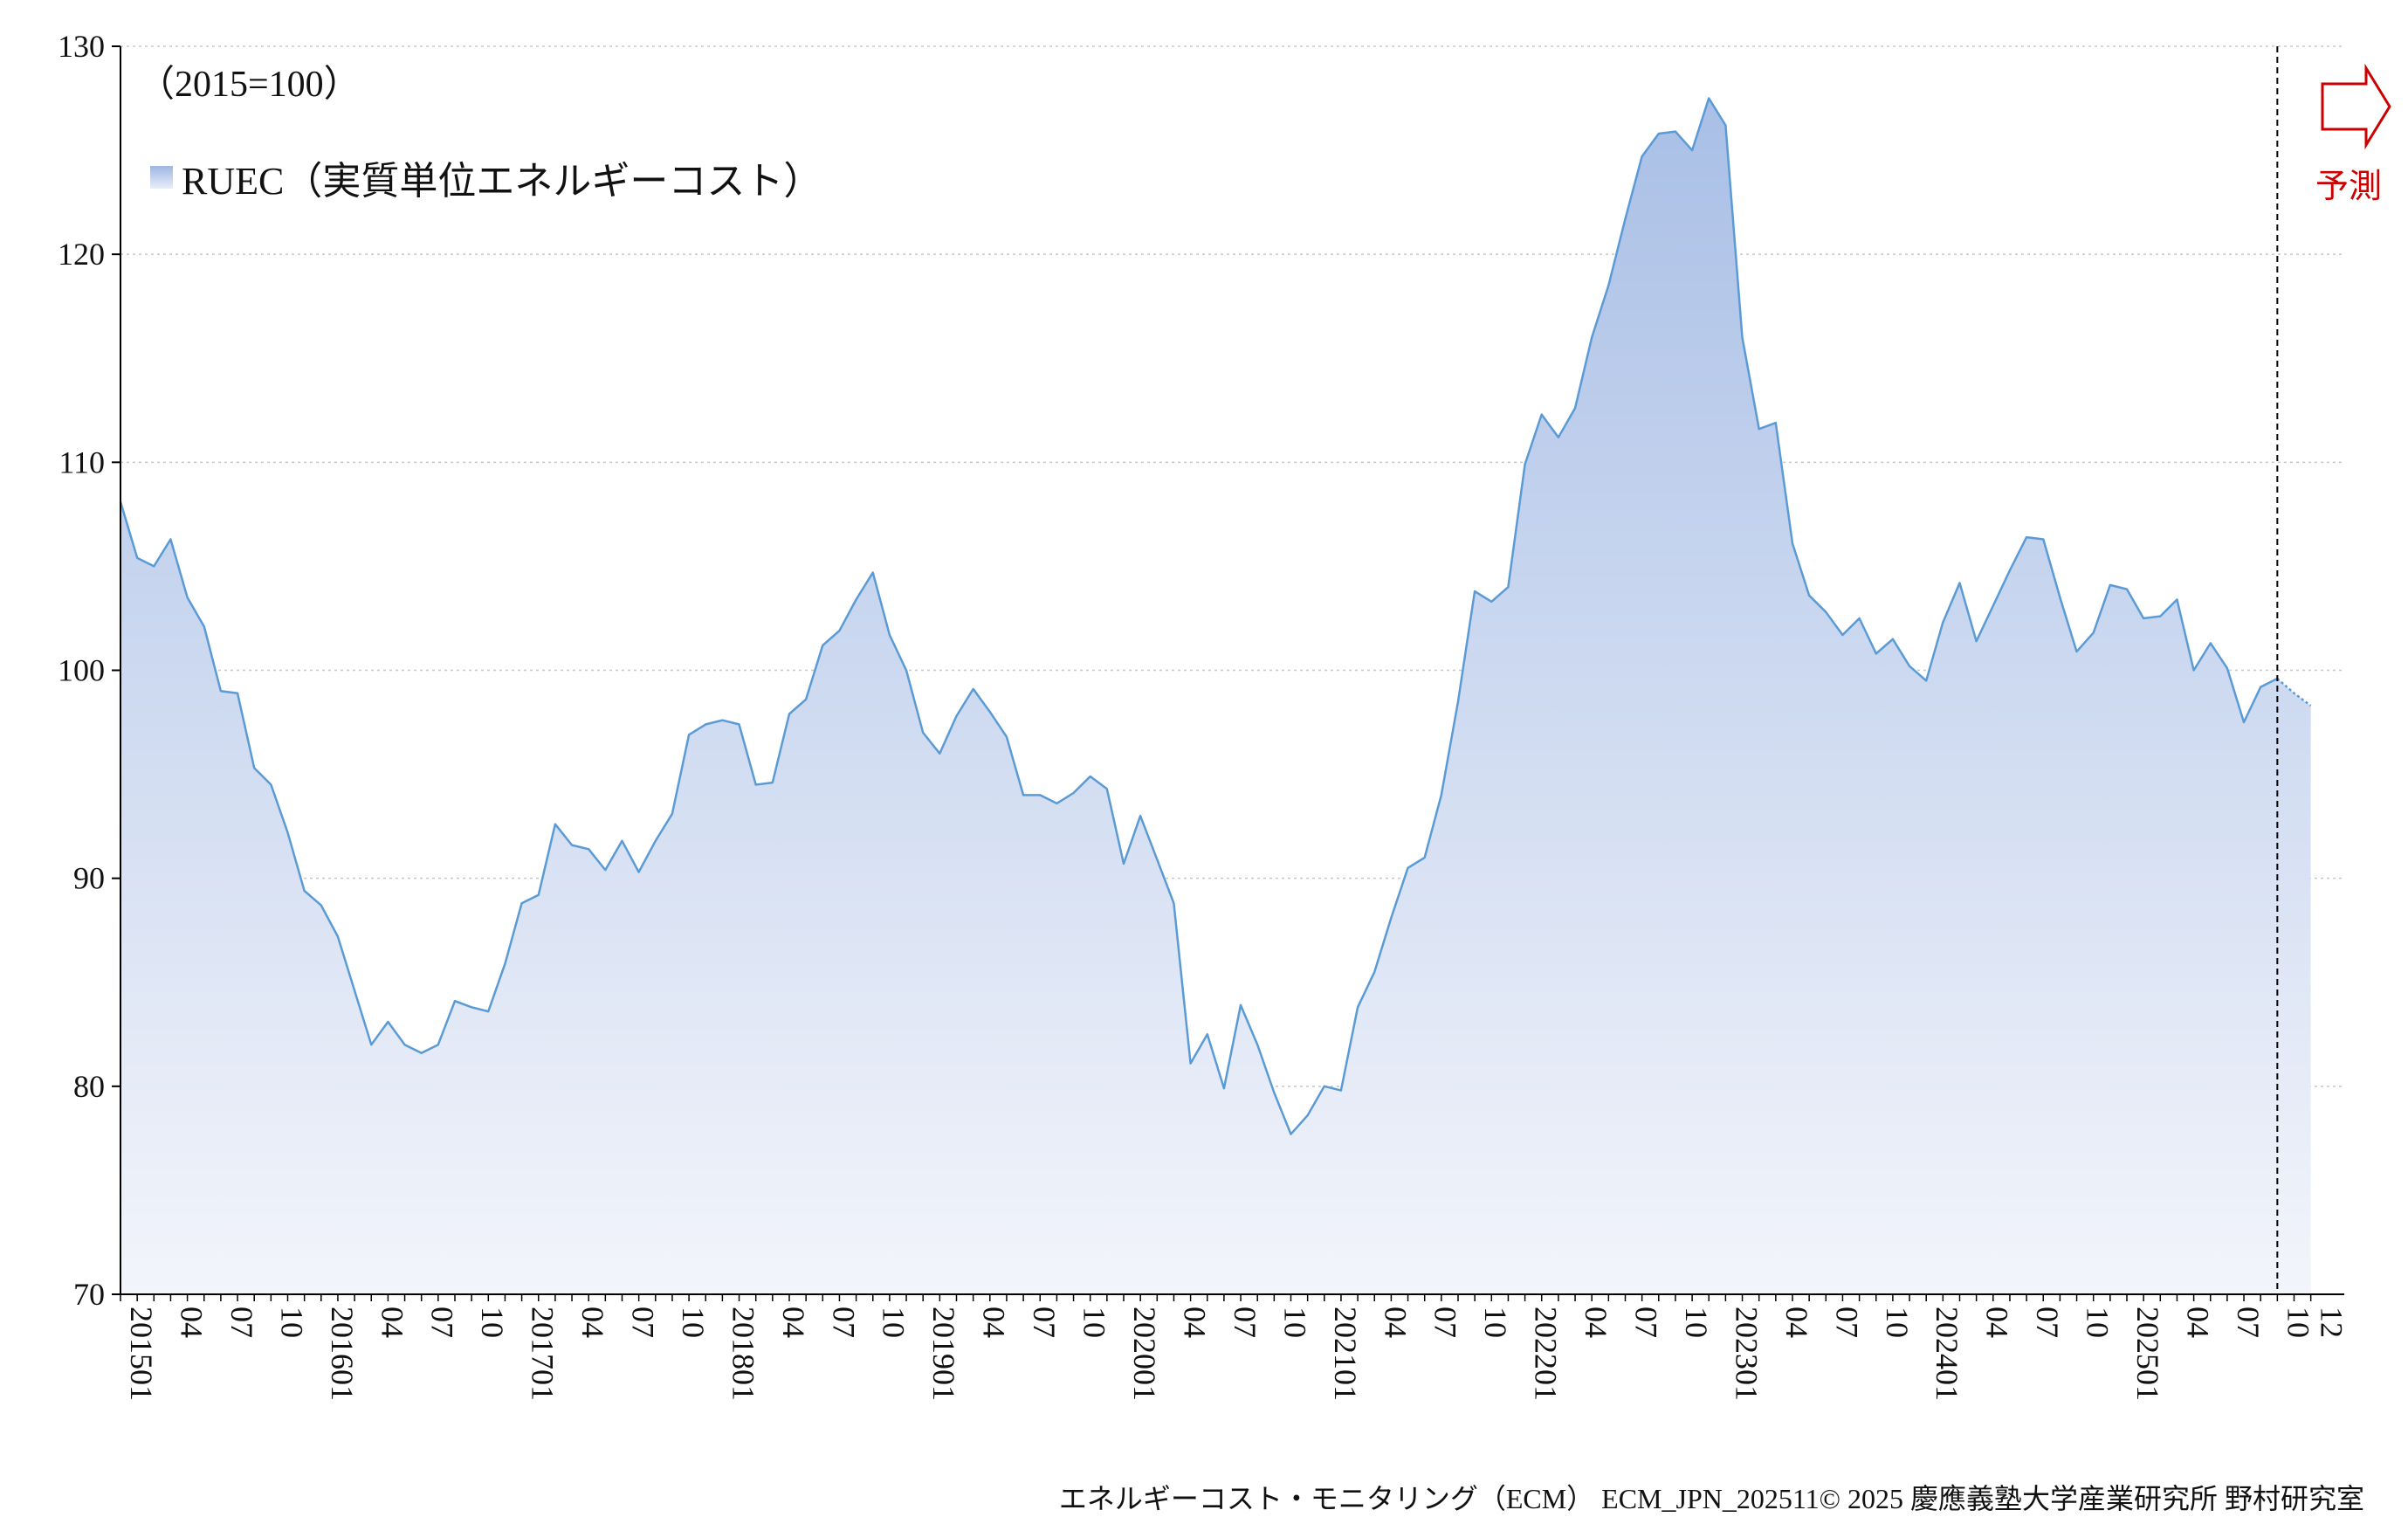  What do you see at coordinates (2147, 1354) in the screenshot?
I see `x-tick-label: 202501` at bounding box center [2147, 1354].